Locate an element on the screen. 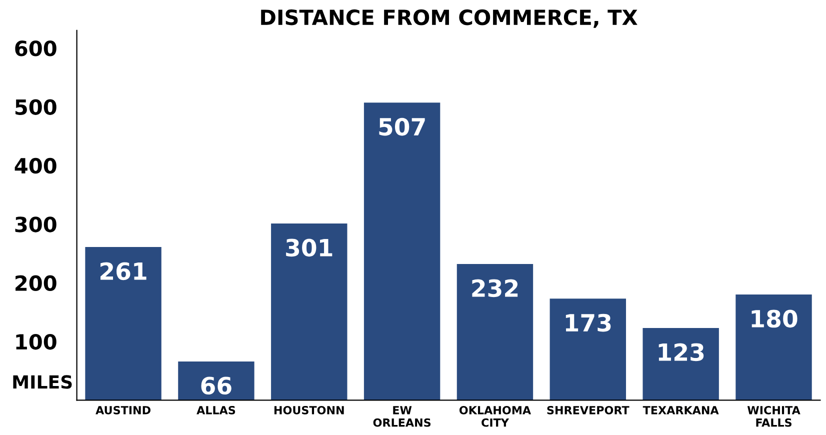 This screenshot has height=435, width=826. data-label: 123 is located at coordinates (681, 352).